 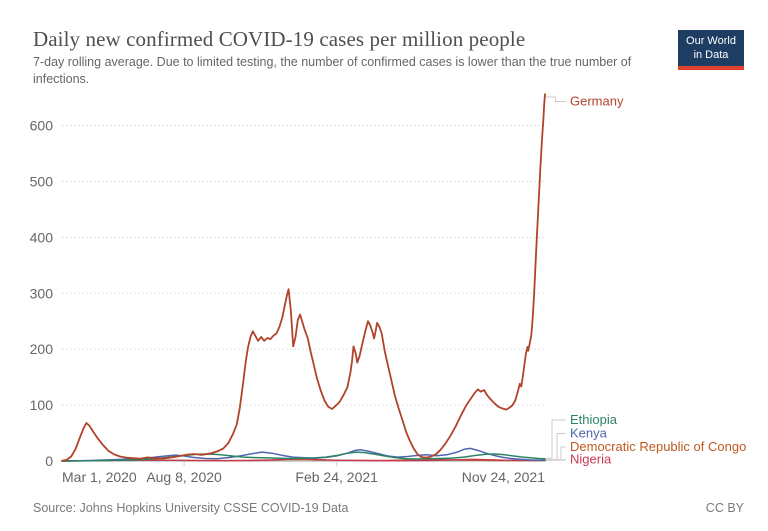 I want to click on y-tick-label-300: 300, so click(x=42, y=293).